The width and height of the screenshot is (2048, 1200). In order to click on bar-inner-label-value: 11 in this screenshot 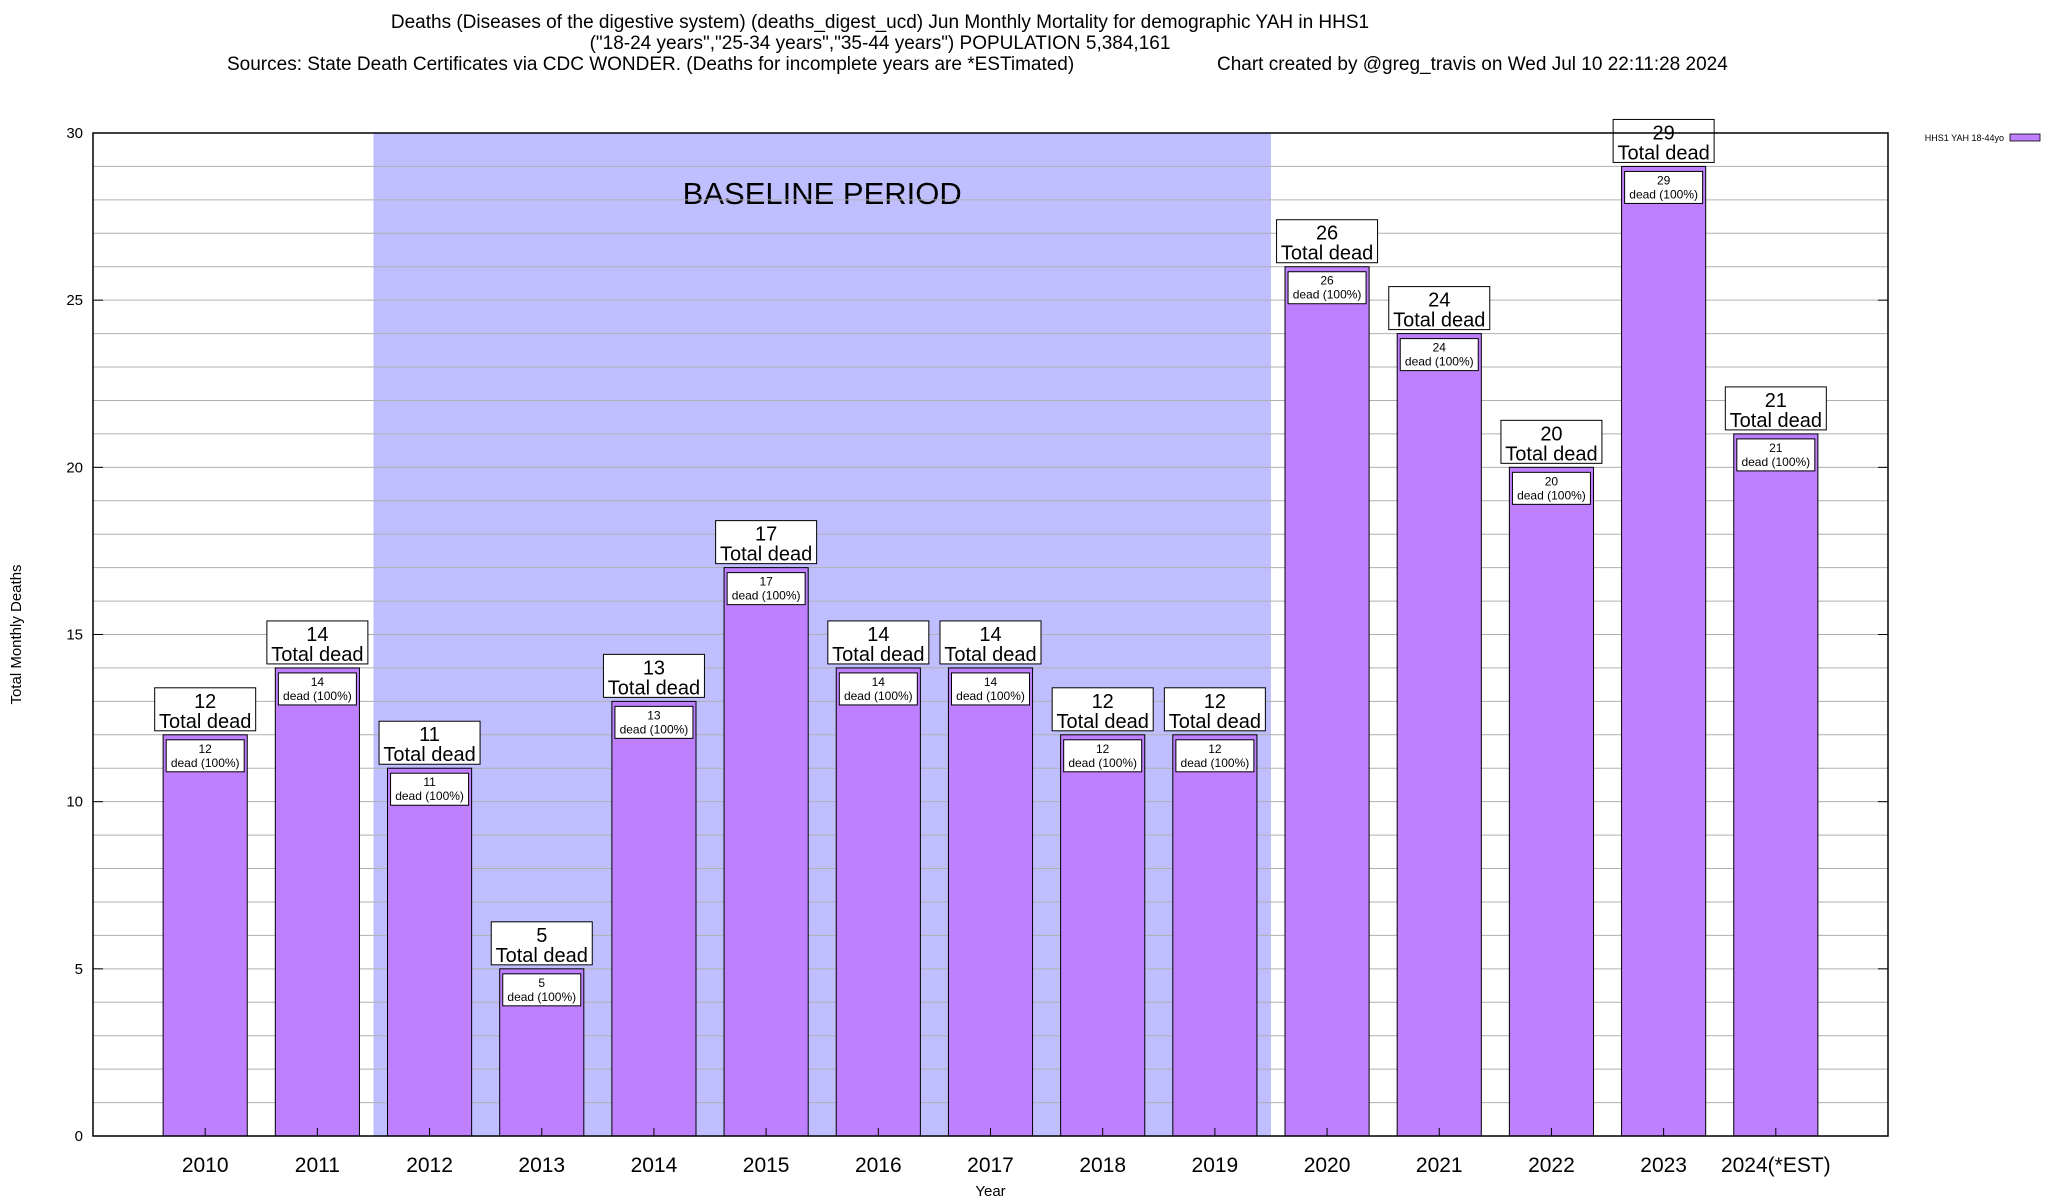, I will do `click(429, 782)`.